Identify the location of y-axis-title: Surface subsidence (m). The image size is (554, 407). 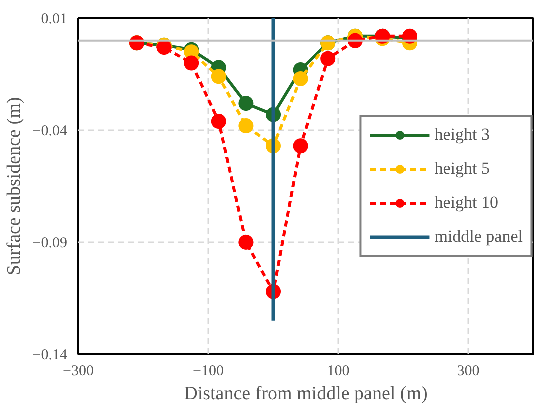
(14, 186).